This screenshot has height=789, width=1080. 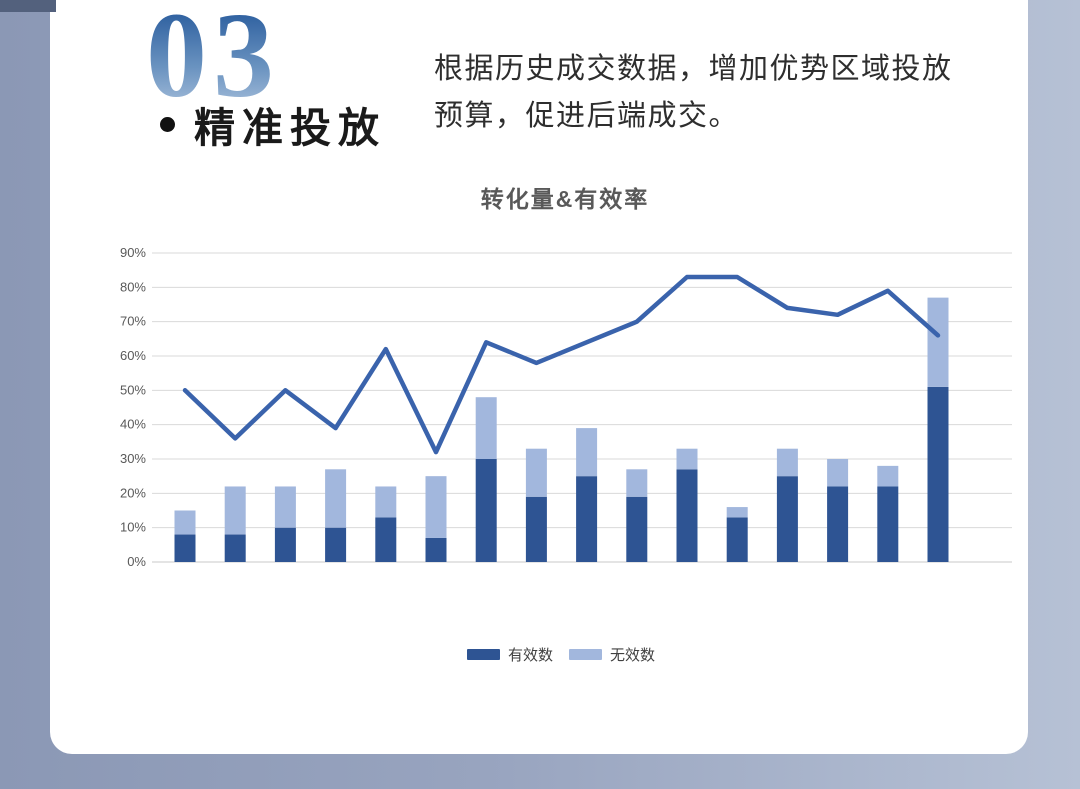 What do you see at coordinates (585, 654) in the screenshot?
I see `legend-swatch-invalid-icon` at bounding box center [585, 654].